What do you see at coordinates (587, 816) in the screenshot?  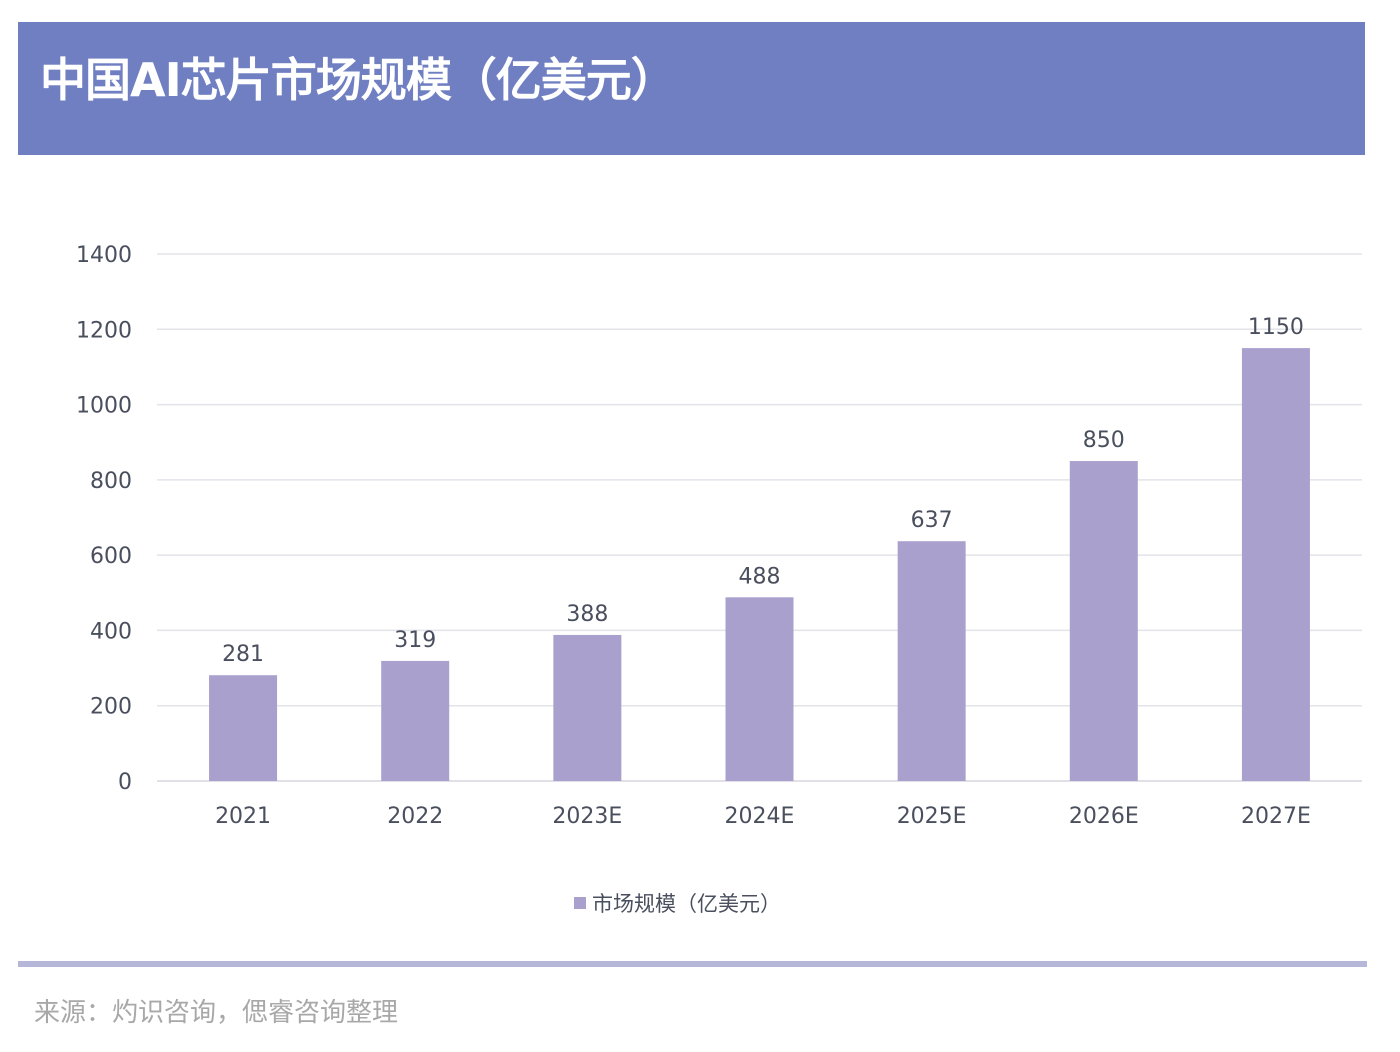 I see `x-tick-label: 2023E` at bounding box center [587, 816].